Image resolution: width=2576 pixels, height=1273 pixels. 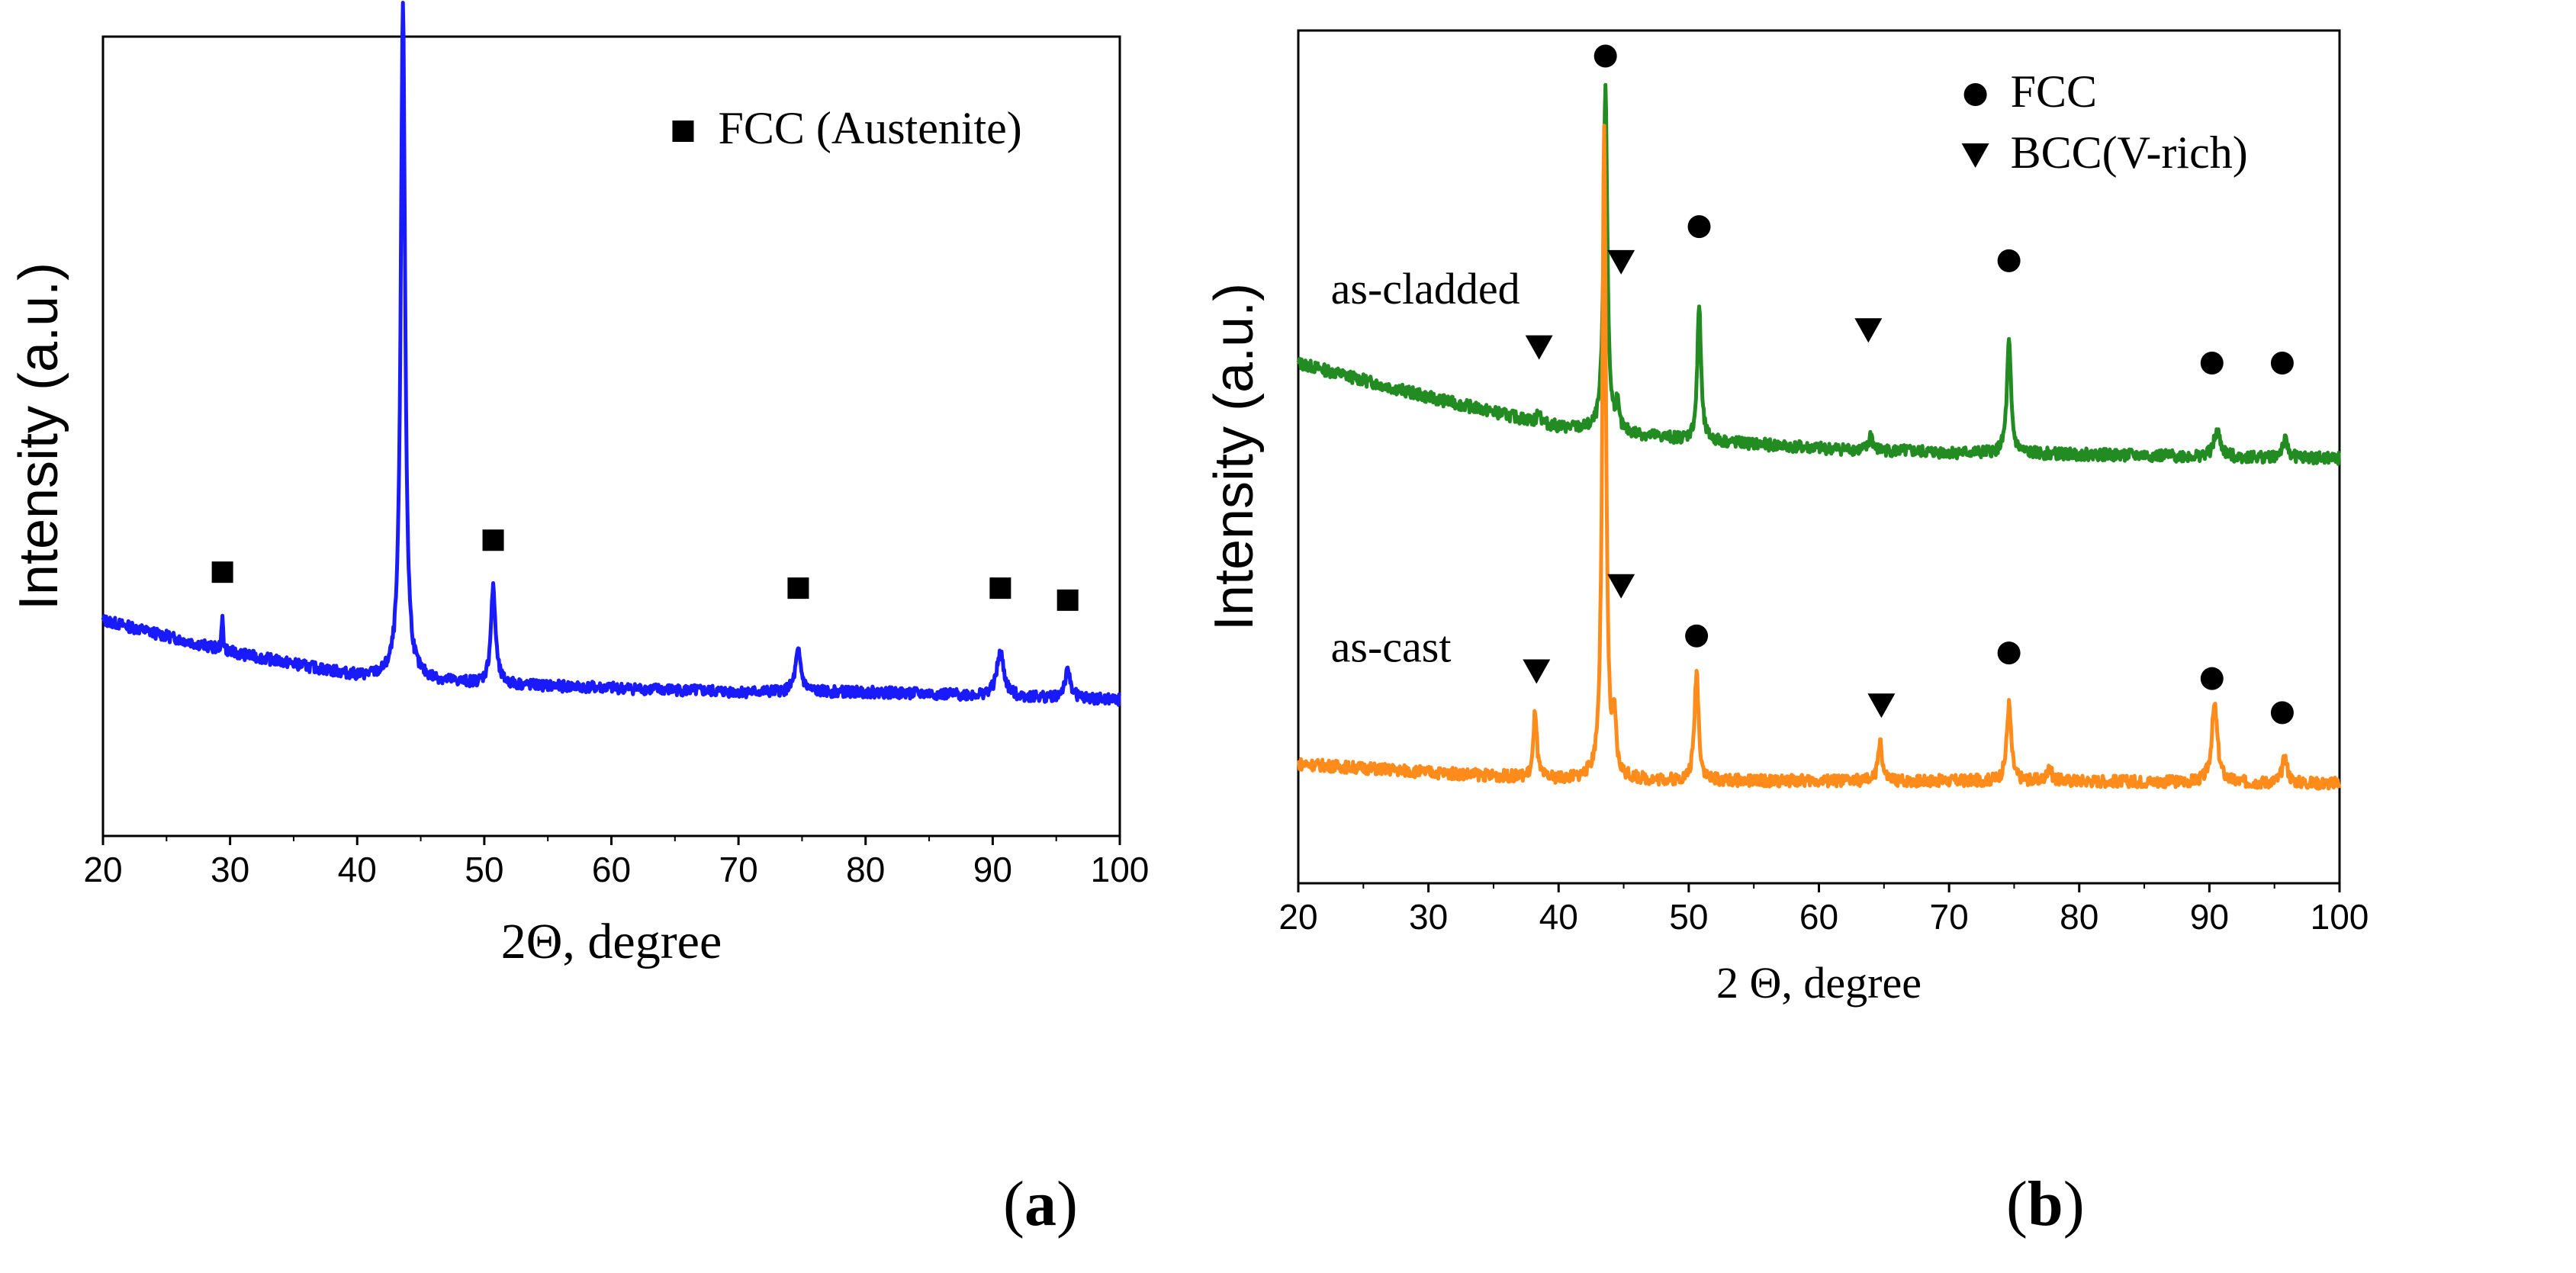 What do you see at coordinates (1425, 288) in the screenshot?
I see `series-annotation: as-cladded` at bounding box center [1425, 288].